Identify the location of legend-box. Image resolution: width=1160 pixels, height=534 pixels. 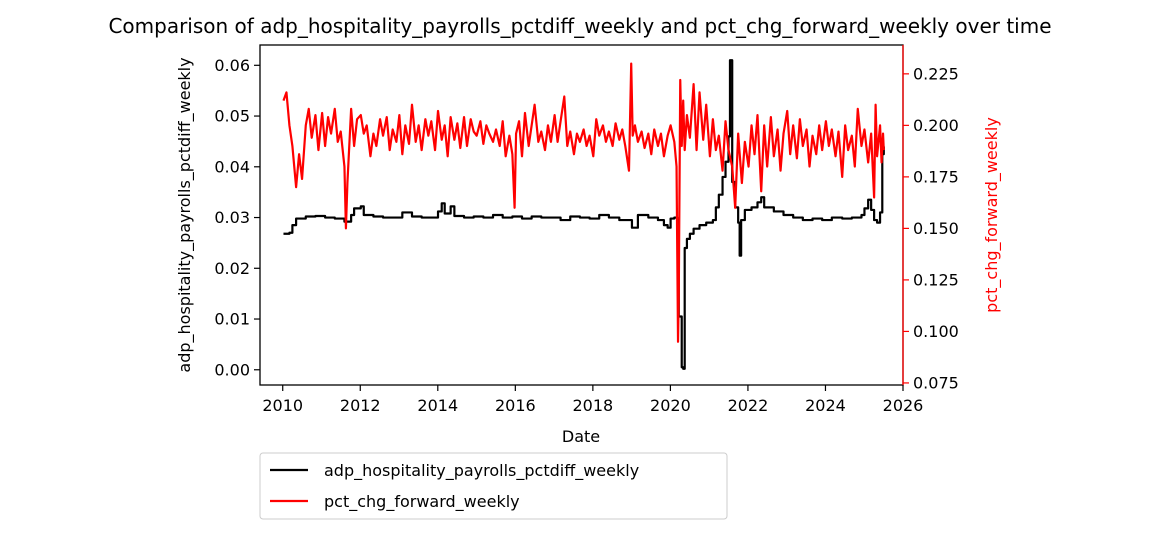
(493, 486).